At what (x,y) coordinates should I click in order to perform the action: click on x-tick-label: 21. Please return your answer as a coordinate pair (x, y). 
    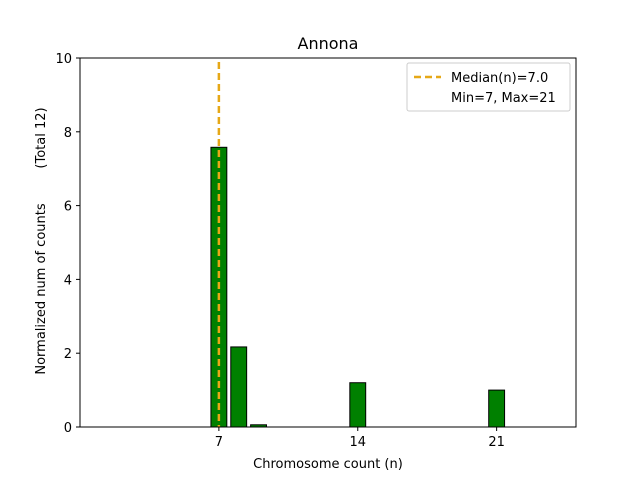
    Looking at the image, I should click on (496, 442).